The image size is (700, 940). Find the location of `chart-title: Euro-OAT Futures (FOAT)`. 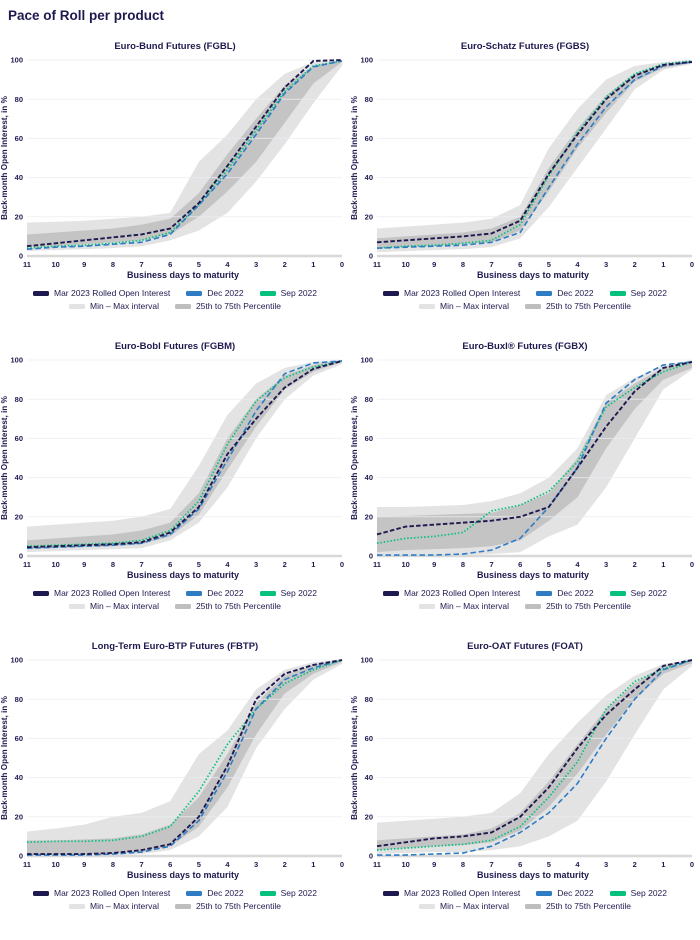

chart-title: Euro-OAT Futures (FOAT) is located at coordinates (525, 646).